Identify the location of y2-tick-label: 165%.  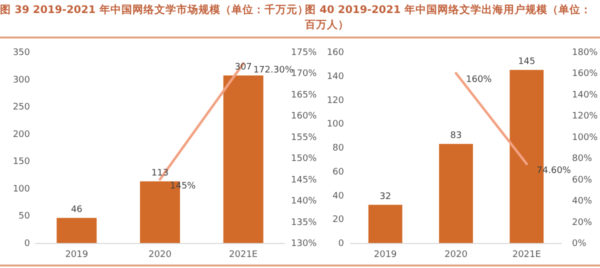
(304, 95).